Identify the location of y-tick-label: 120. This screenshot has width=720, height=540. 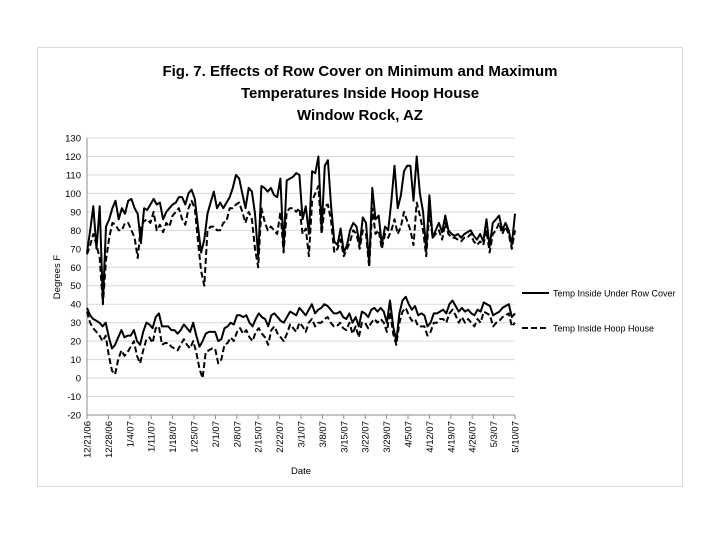
(73, 157).